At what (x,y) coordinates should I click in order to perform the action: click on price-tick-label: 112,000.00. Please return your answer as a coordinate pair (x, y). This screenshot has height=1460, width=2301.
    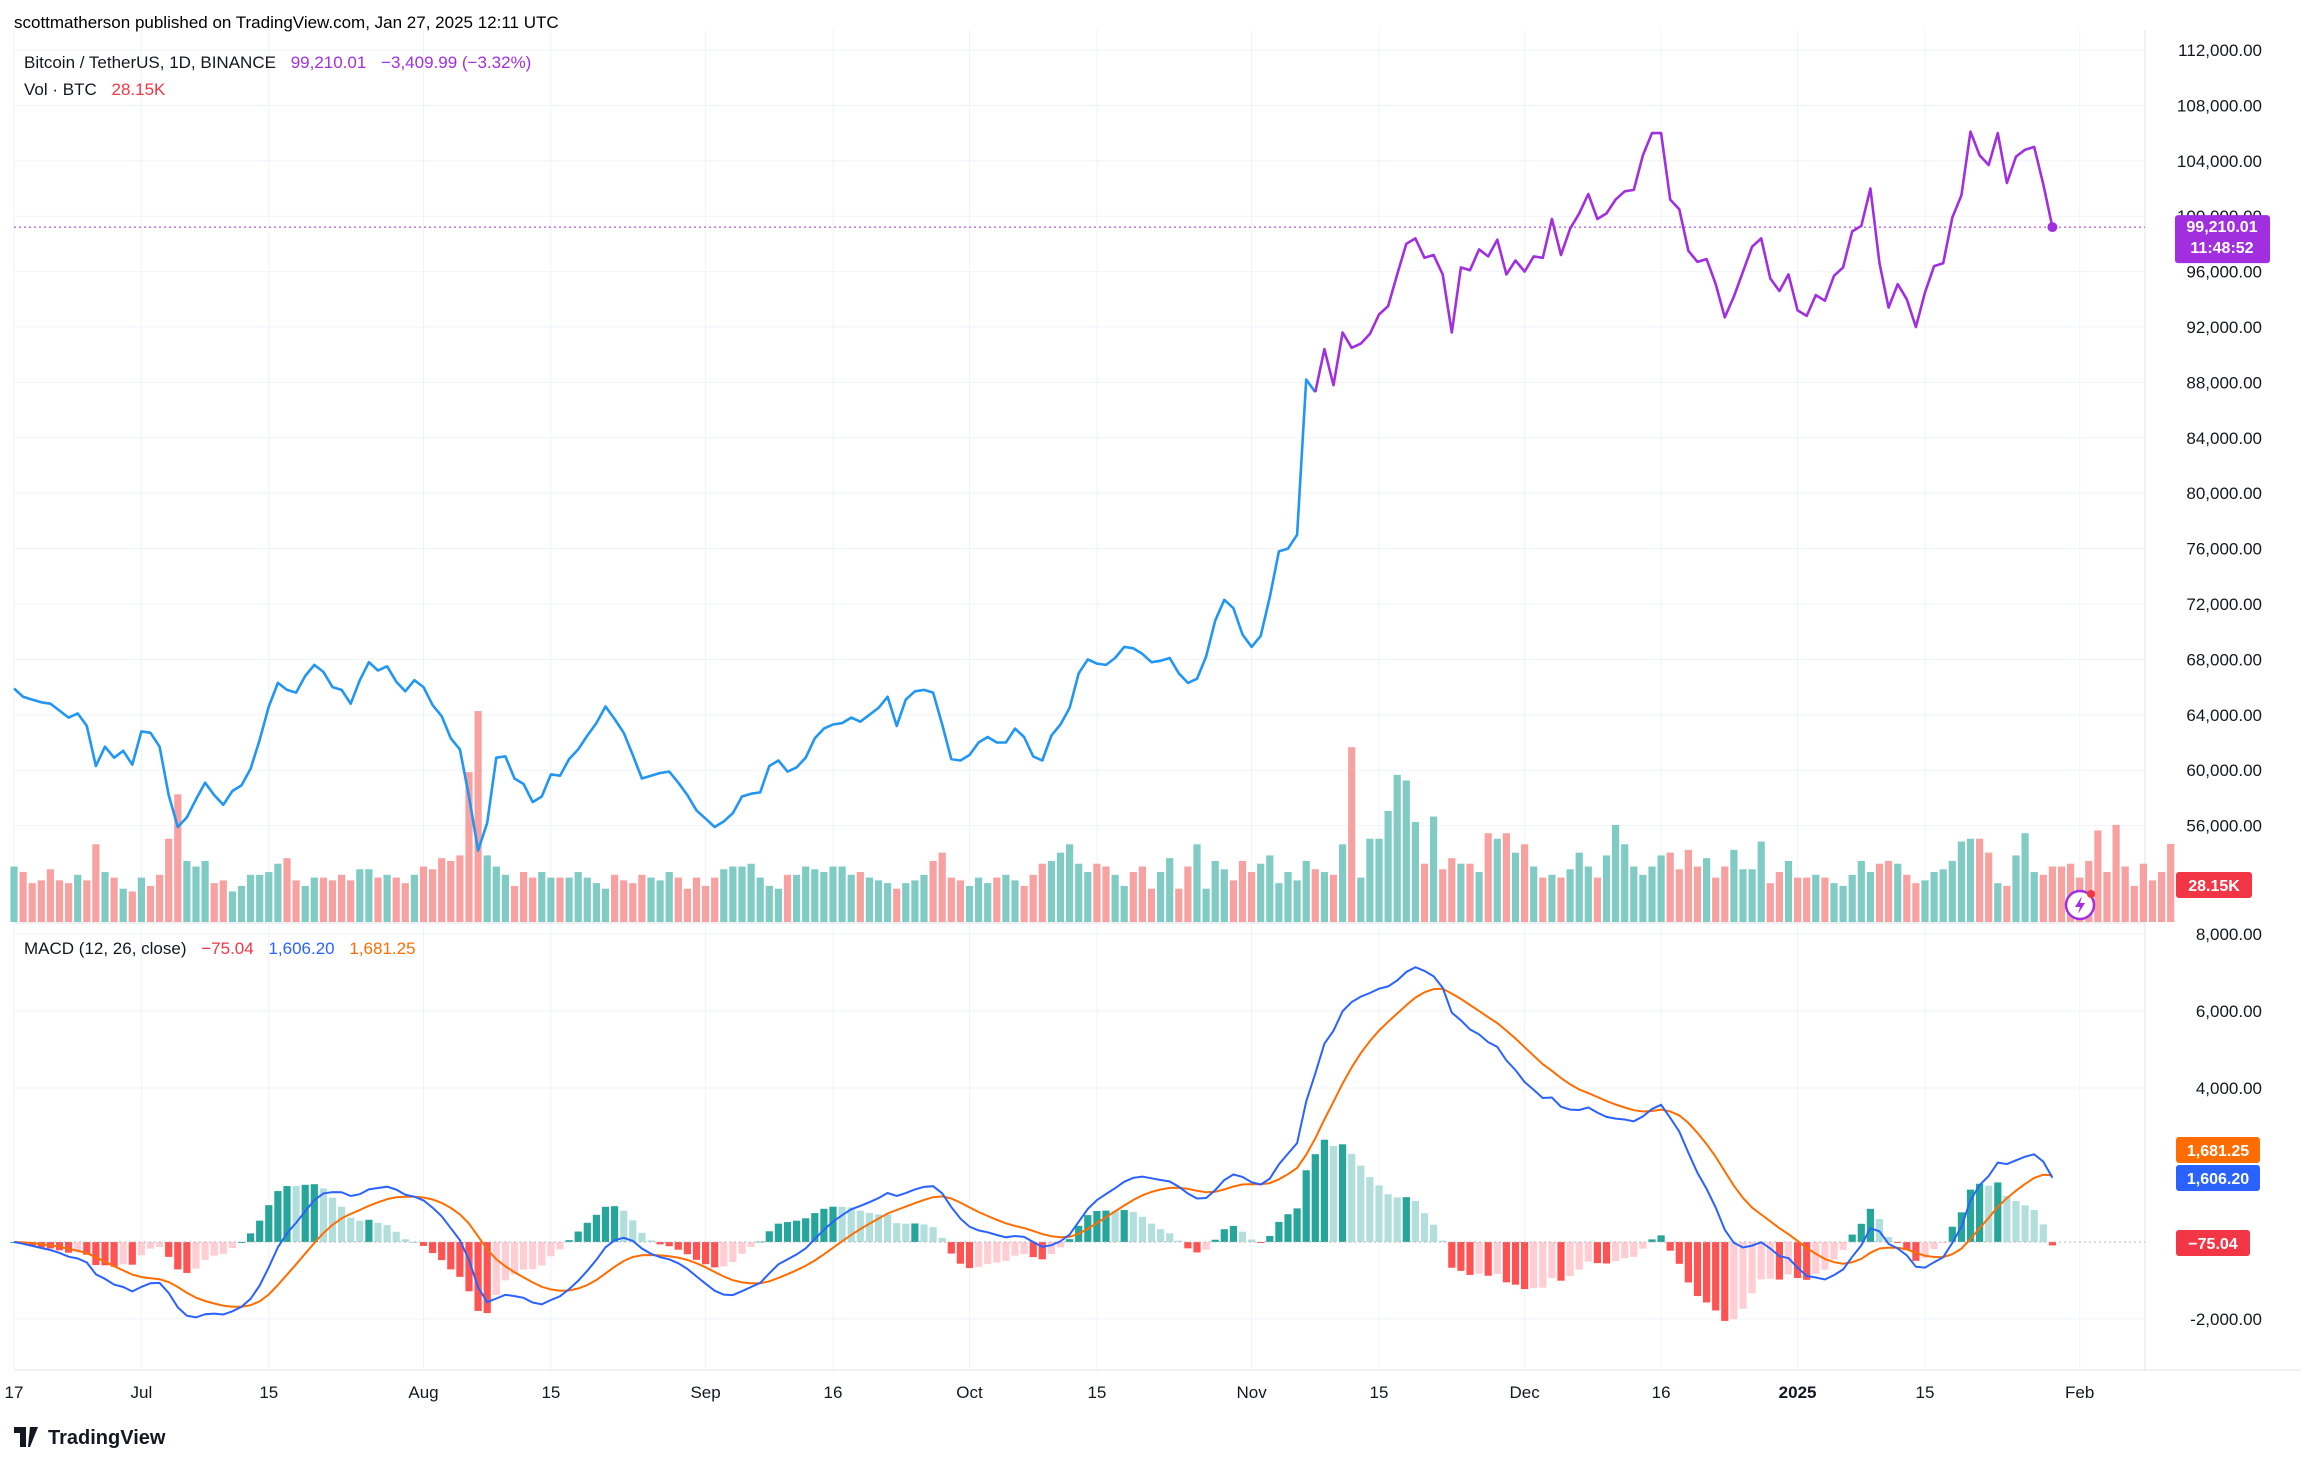
    Looking at the image, I should click on (2220, 50).